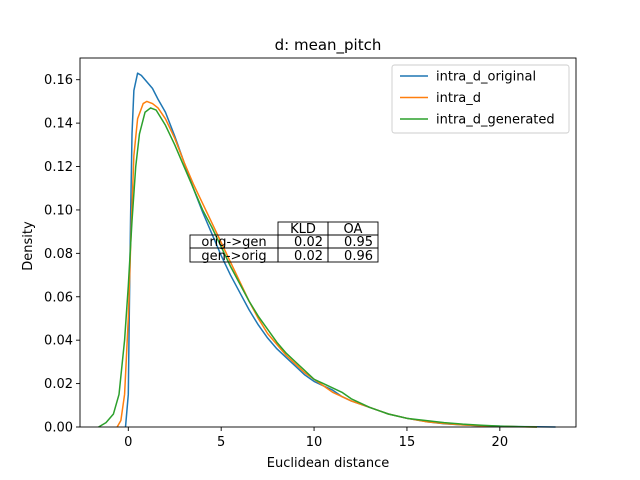  Describe the element at coordinates (358, 242) in the screenshot. I see `table-value: 0.95` at that location.